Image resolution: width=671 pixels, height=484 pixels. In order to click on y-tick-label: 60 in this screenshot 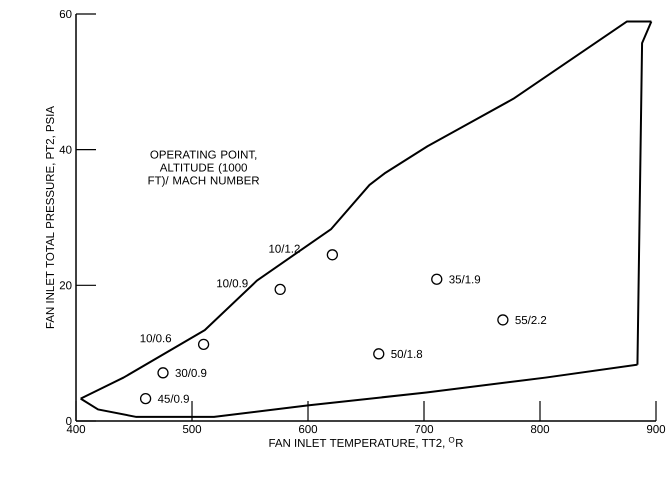, I will do `click(66, 14)`.